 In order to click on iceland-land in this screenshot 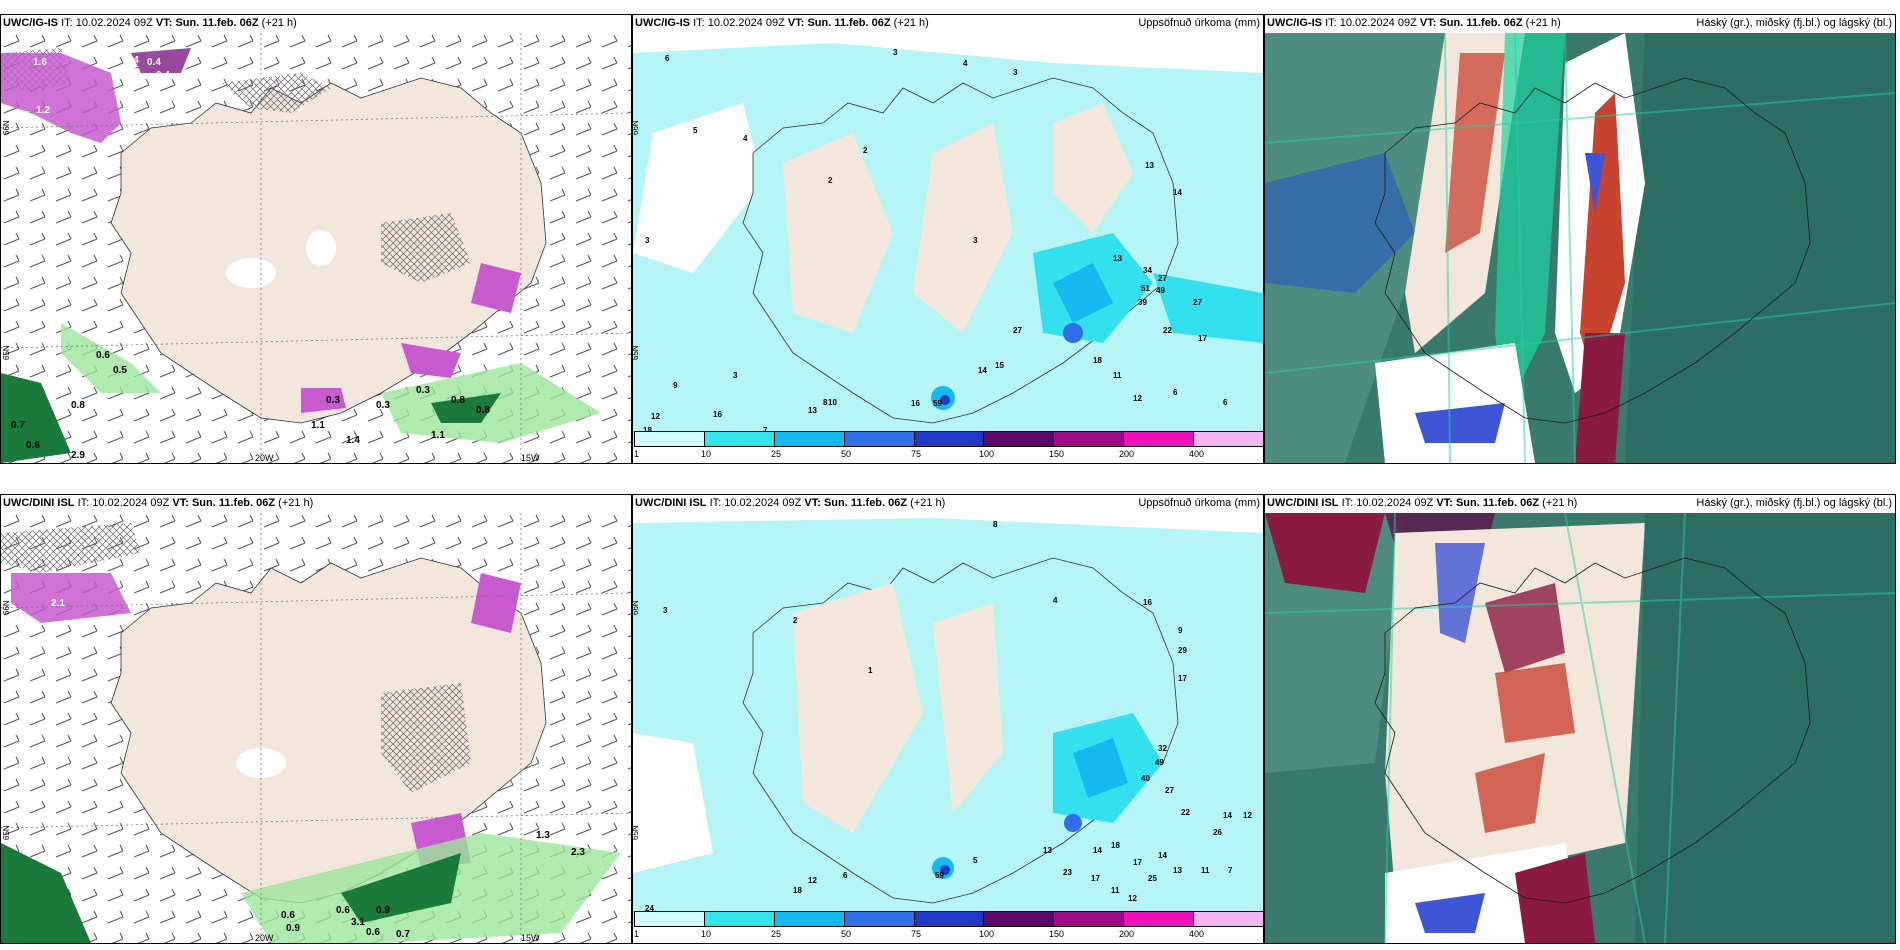, I will do `click(328, 730)`.